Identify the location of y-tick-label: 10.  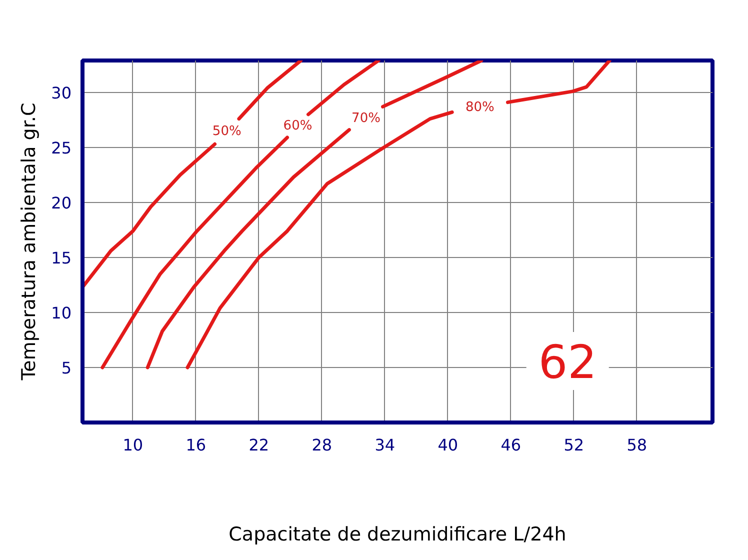
(61, 312).